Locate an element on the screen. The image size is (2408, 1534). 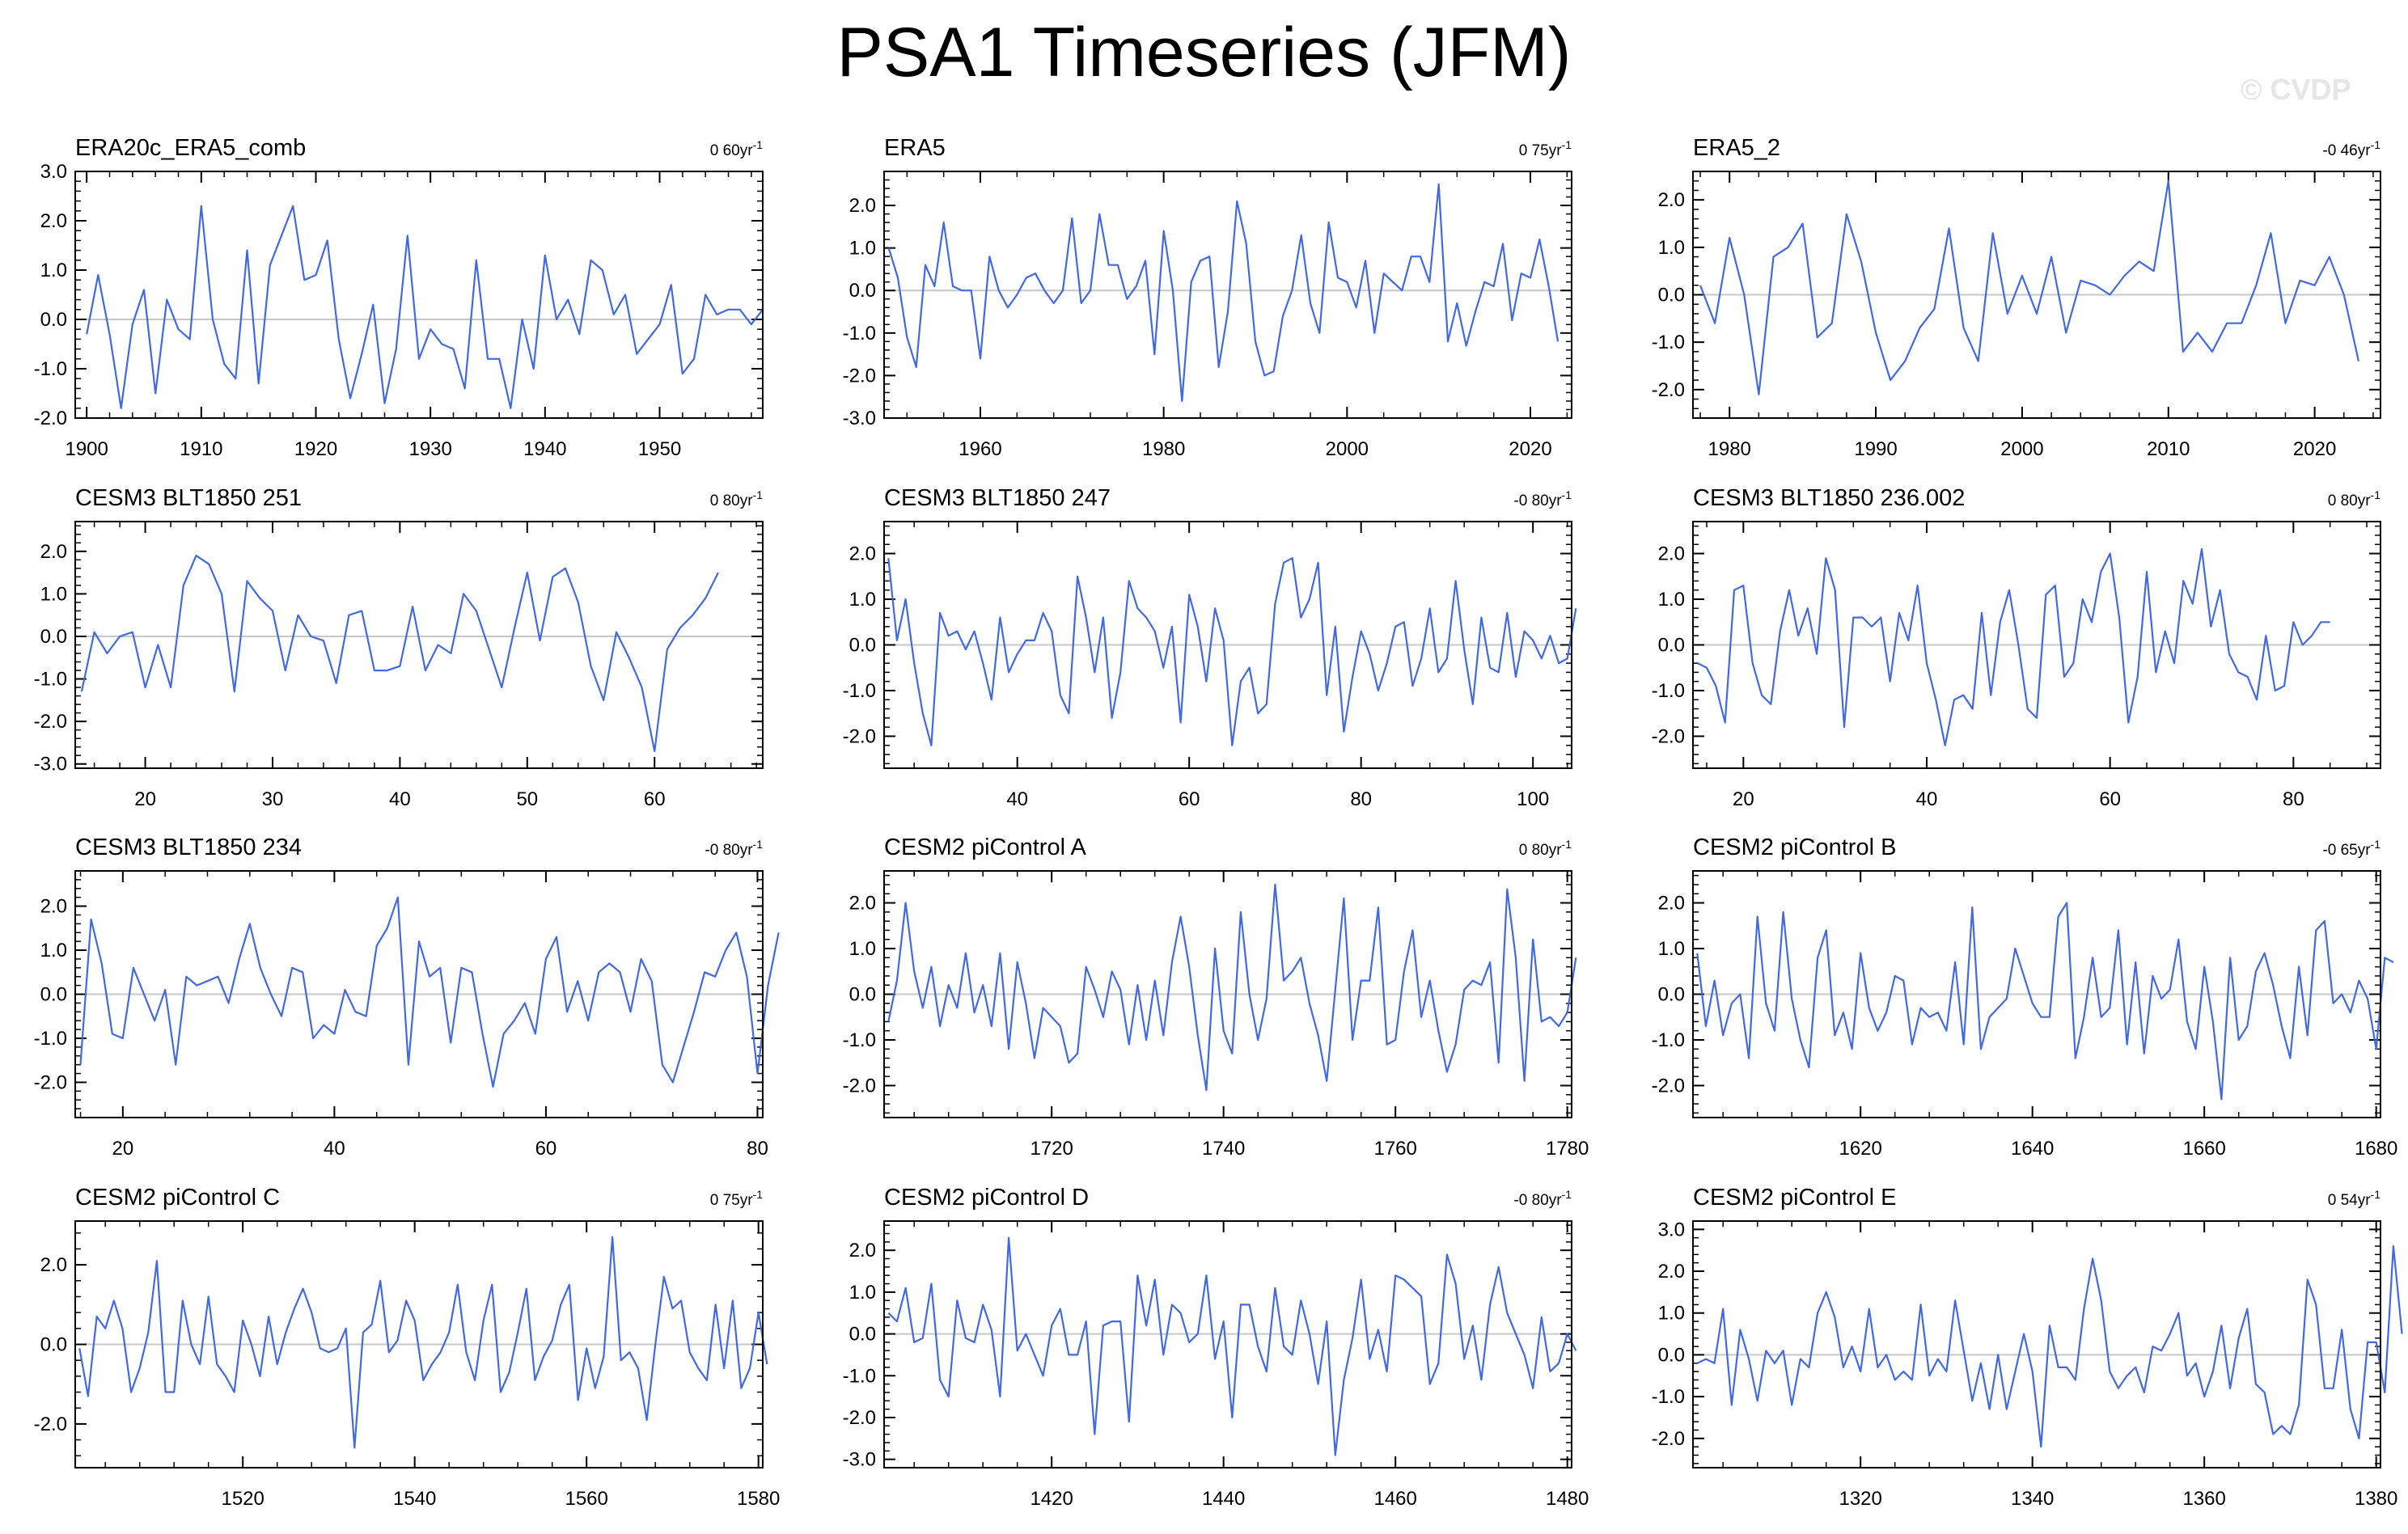
x-tick-label: 2020 is located at coordinates (2314, 449).